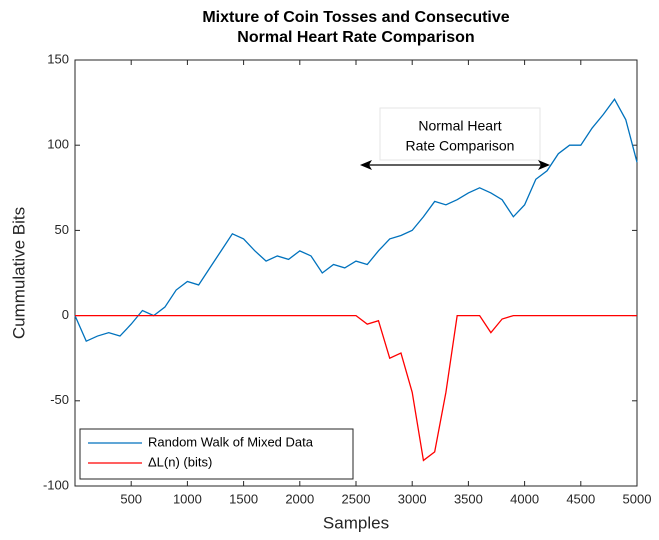  Describe the element at coordinates (460, 146) in the screenshot. I see `annotation-text: Rate Comparison` at that location.